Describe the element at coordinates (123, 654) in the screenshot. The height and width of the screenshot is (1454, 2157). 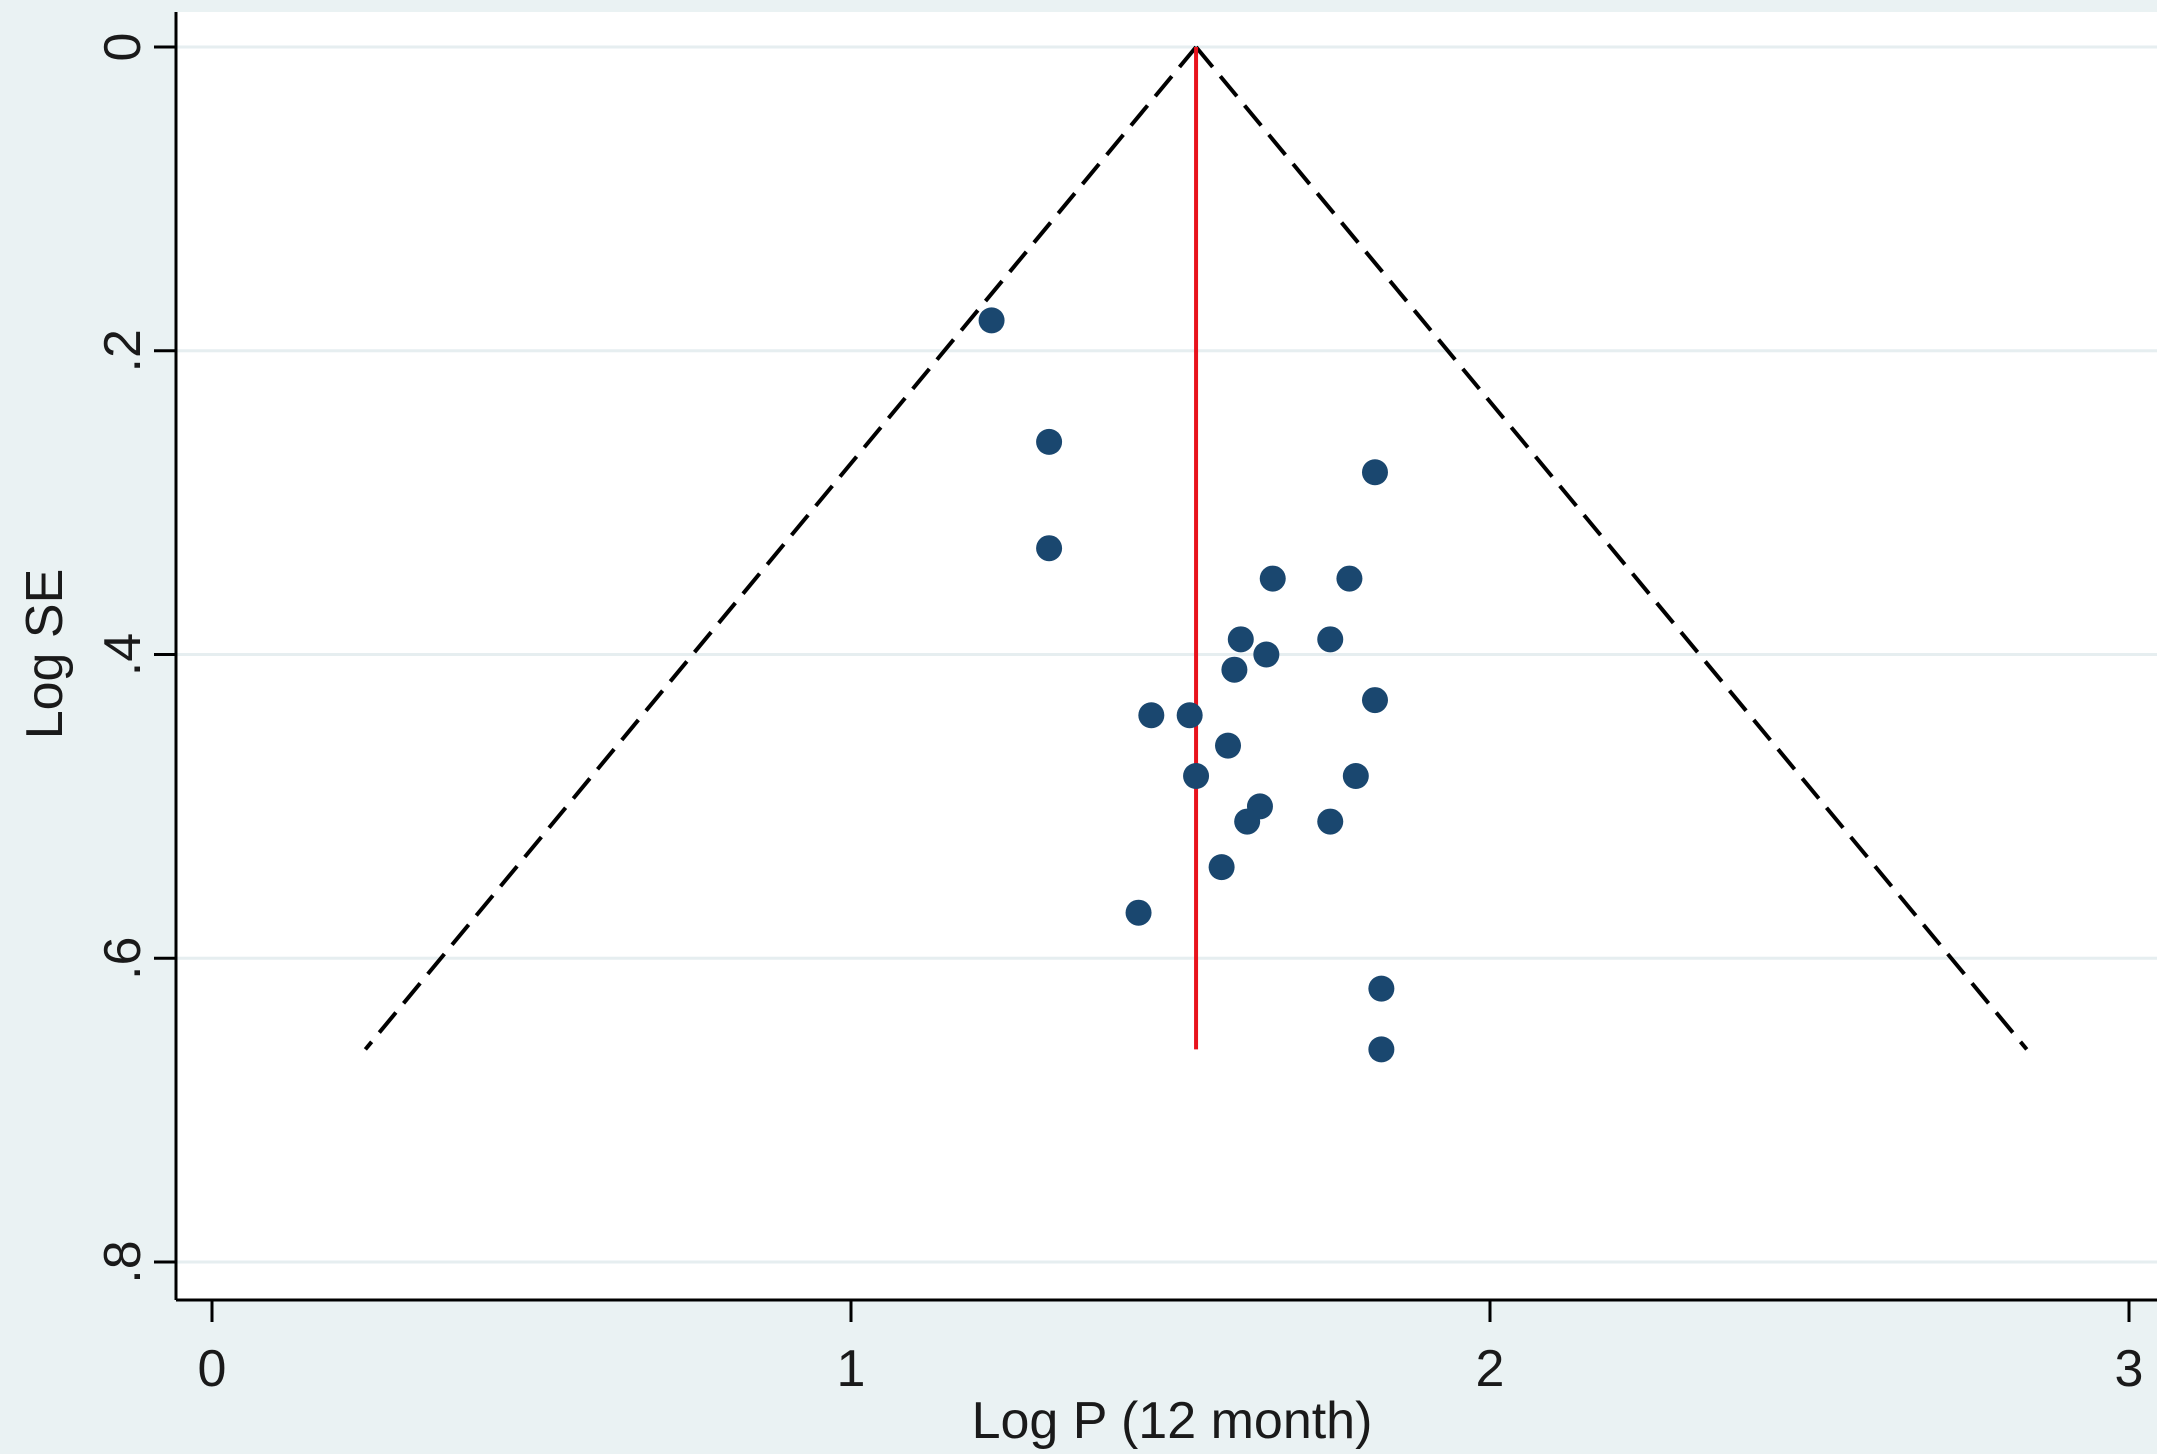
I see `y-tick-label: .4` at that location.